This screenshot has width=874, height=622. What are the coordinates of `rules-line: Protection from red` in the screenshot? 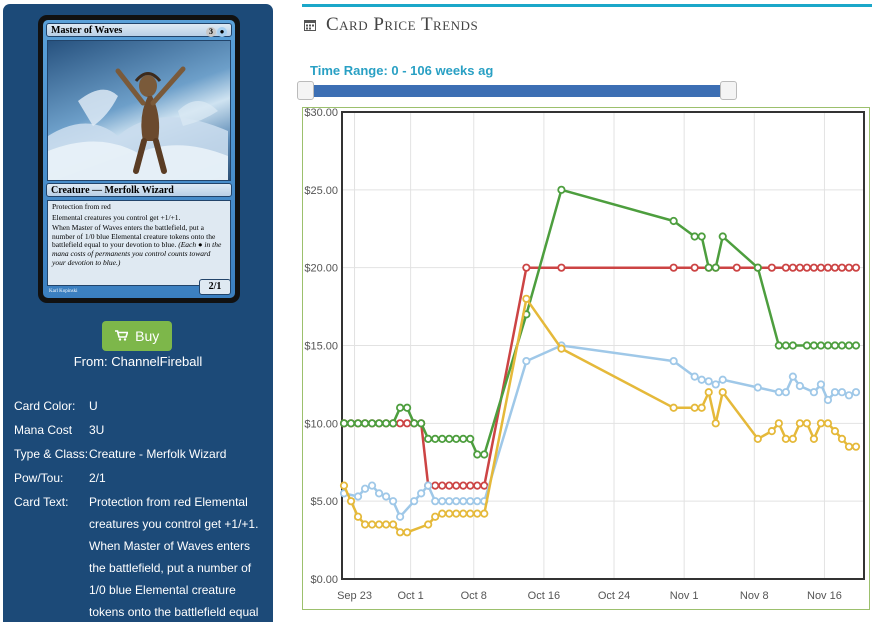 It's located at (81, 206).